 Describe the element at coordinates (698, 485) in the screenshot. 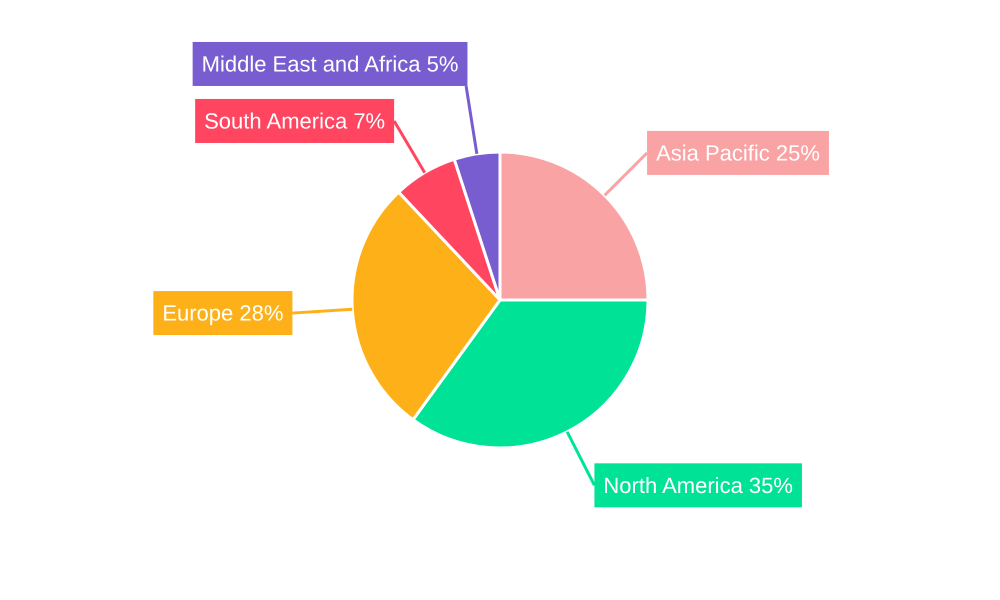

I see `slice-label: North America 35%` at that location.